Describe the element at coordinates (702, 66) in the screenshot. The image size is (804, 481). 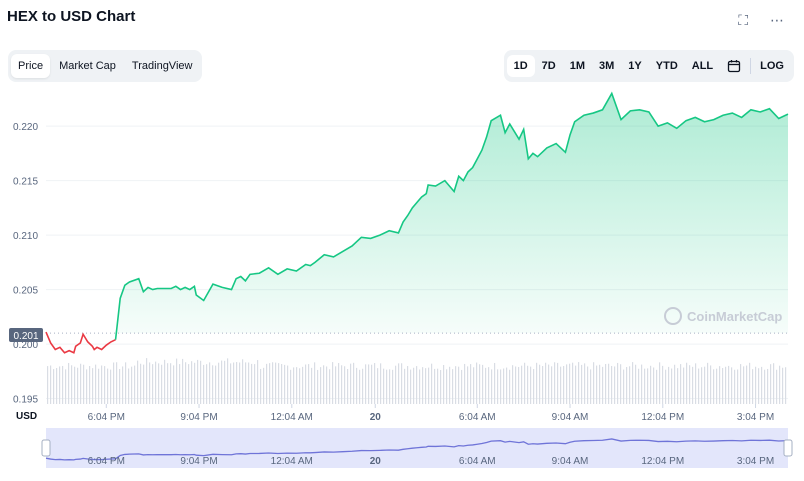
I see `range-all: ALL` at that location.